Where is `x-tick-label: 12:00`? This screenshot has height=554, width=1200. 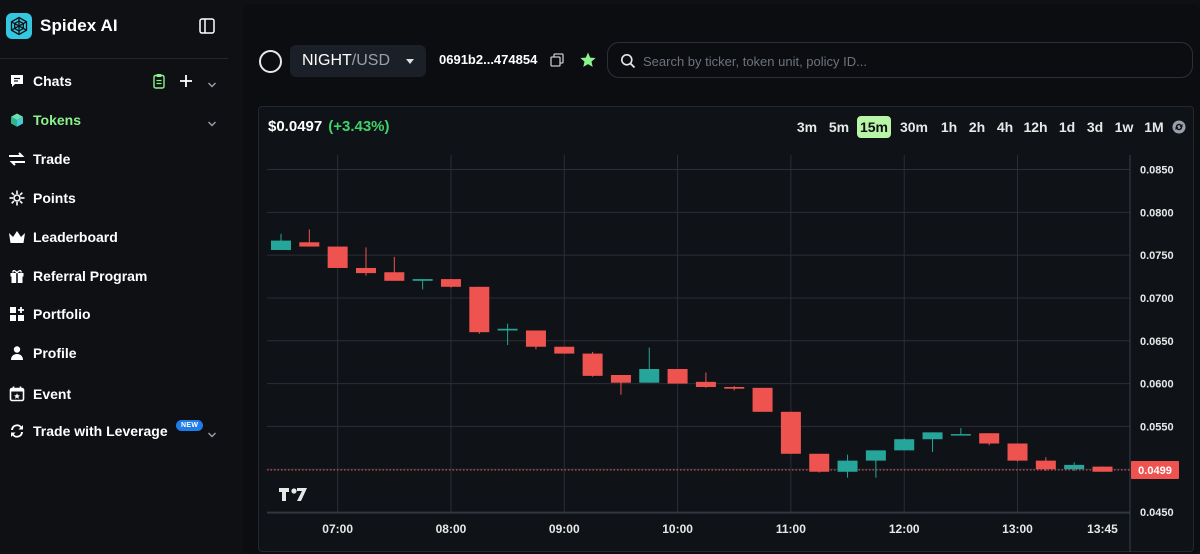 x-tick-label: 12:00 is located at coordinates (904, 529).